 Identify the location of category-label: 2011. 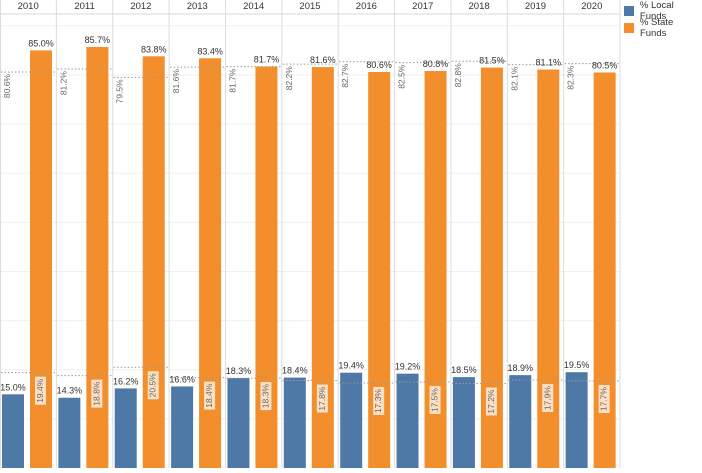
(84, 6).